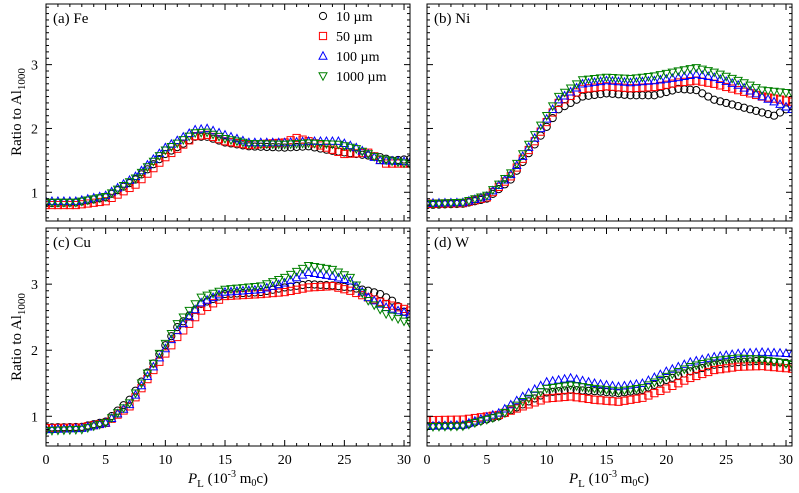 The height and width of the screenshot is (493, 799). What do you see at coordinates (228, 166) in the screenshot?
I see `panel-markers` at bounding box center [228, 166].